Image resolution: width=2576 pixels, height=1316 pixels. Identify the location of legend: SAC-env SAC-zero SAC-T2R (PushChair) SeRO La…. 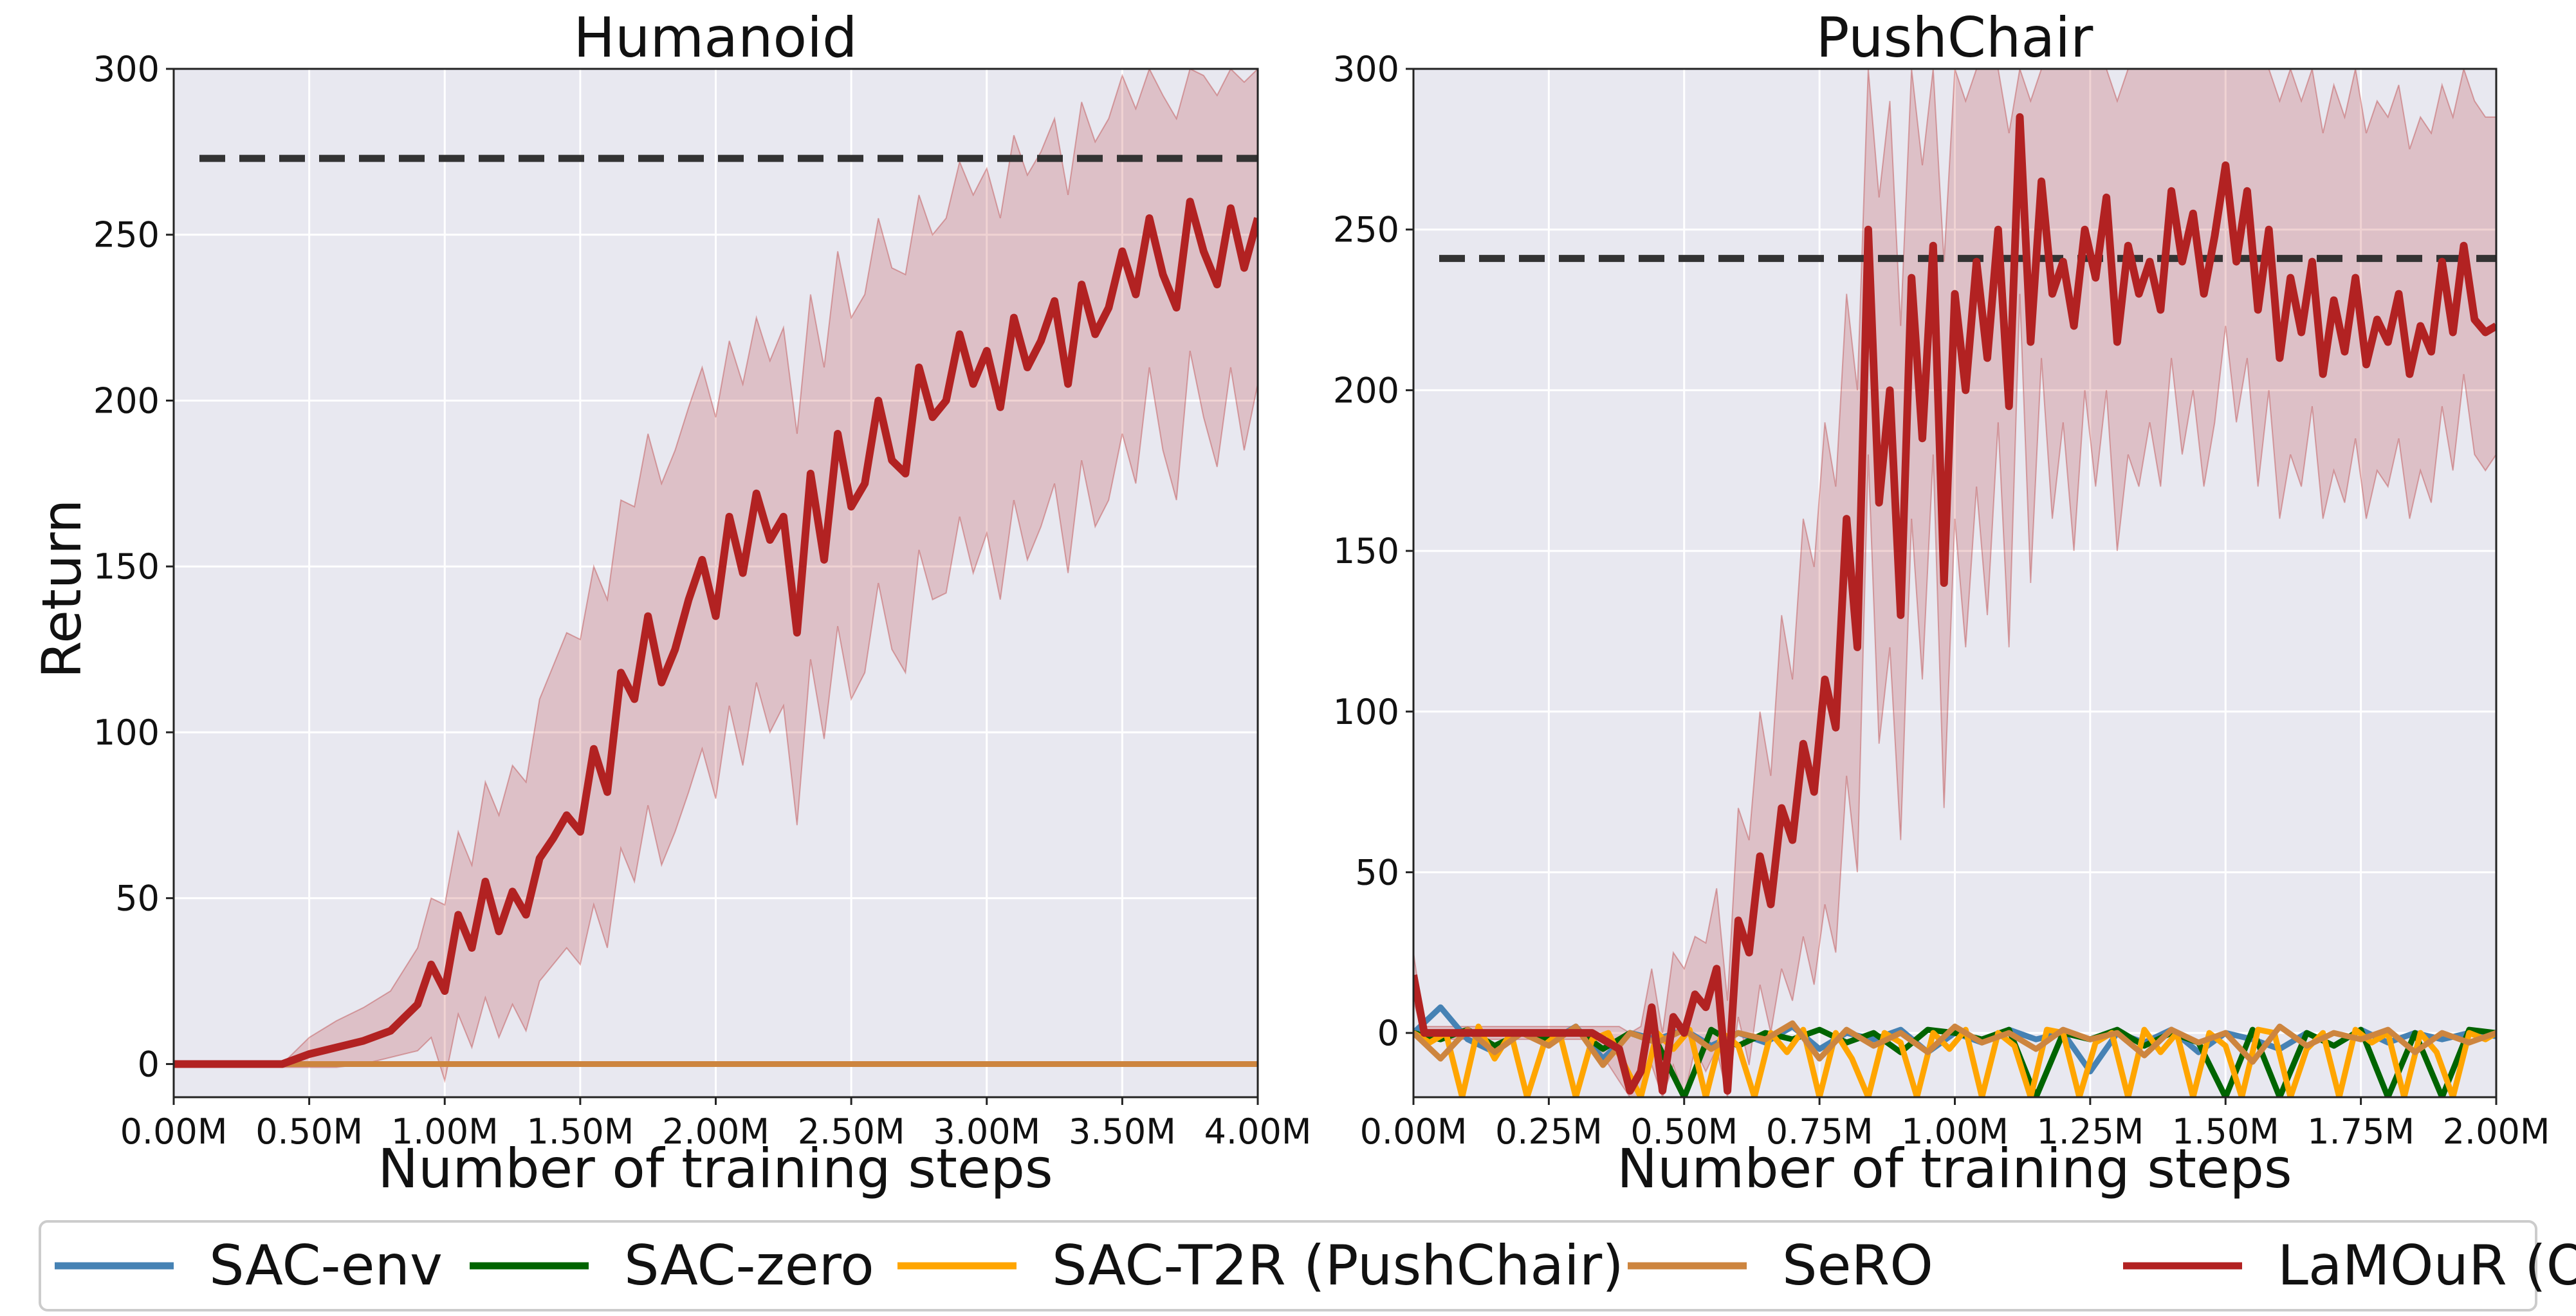
(1307, 1265).